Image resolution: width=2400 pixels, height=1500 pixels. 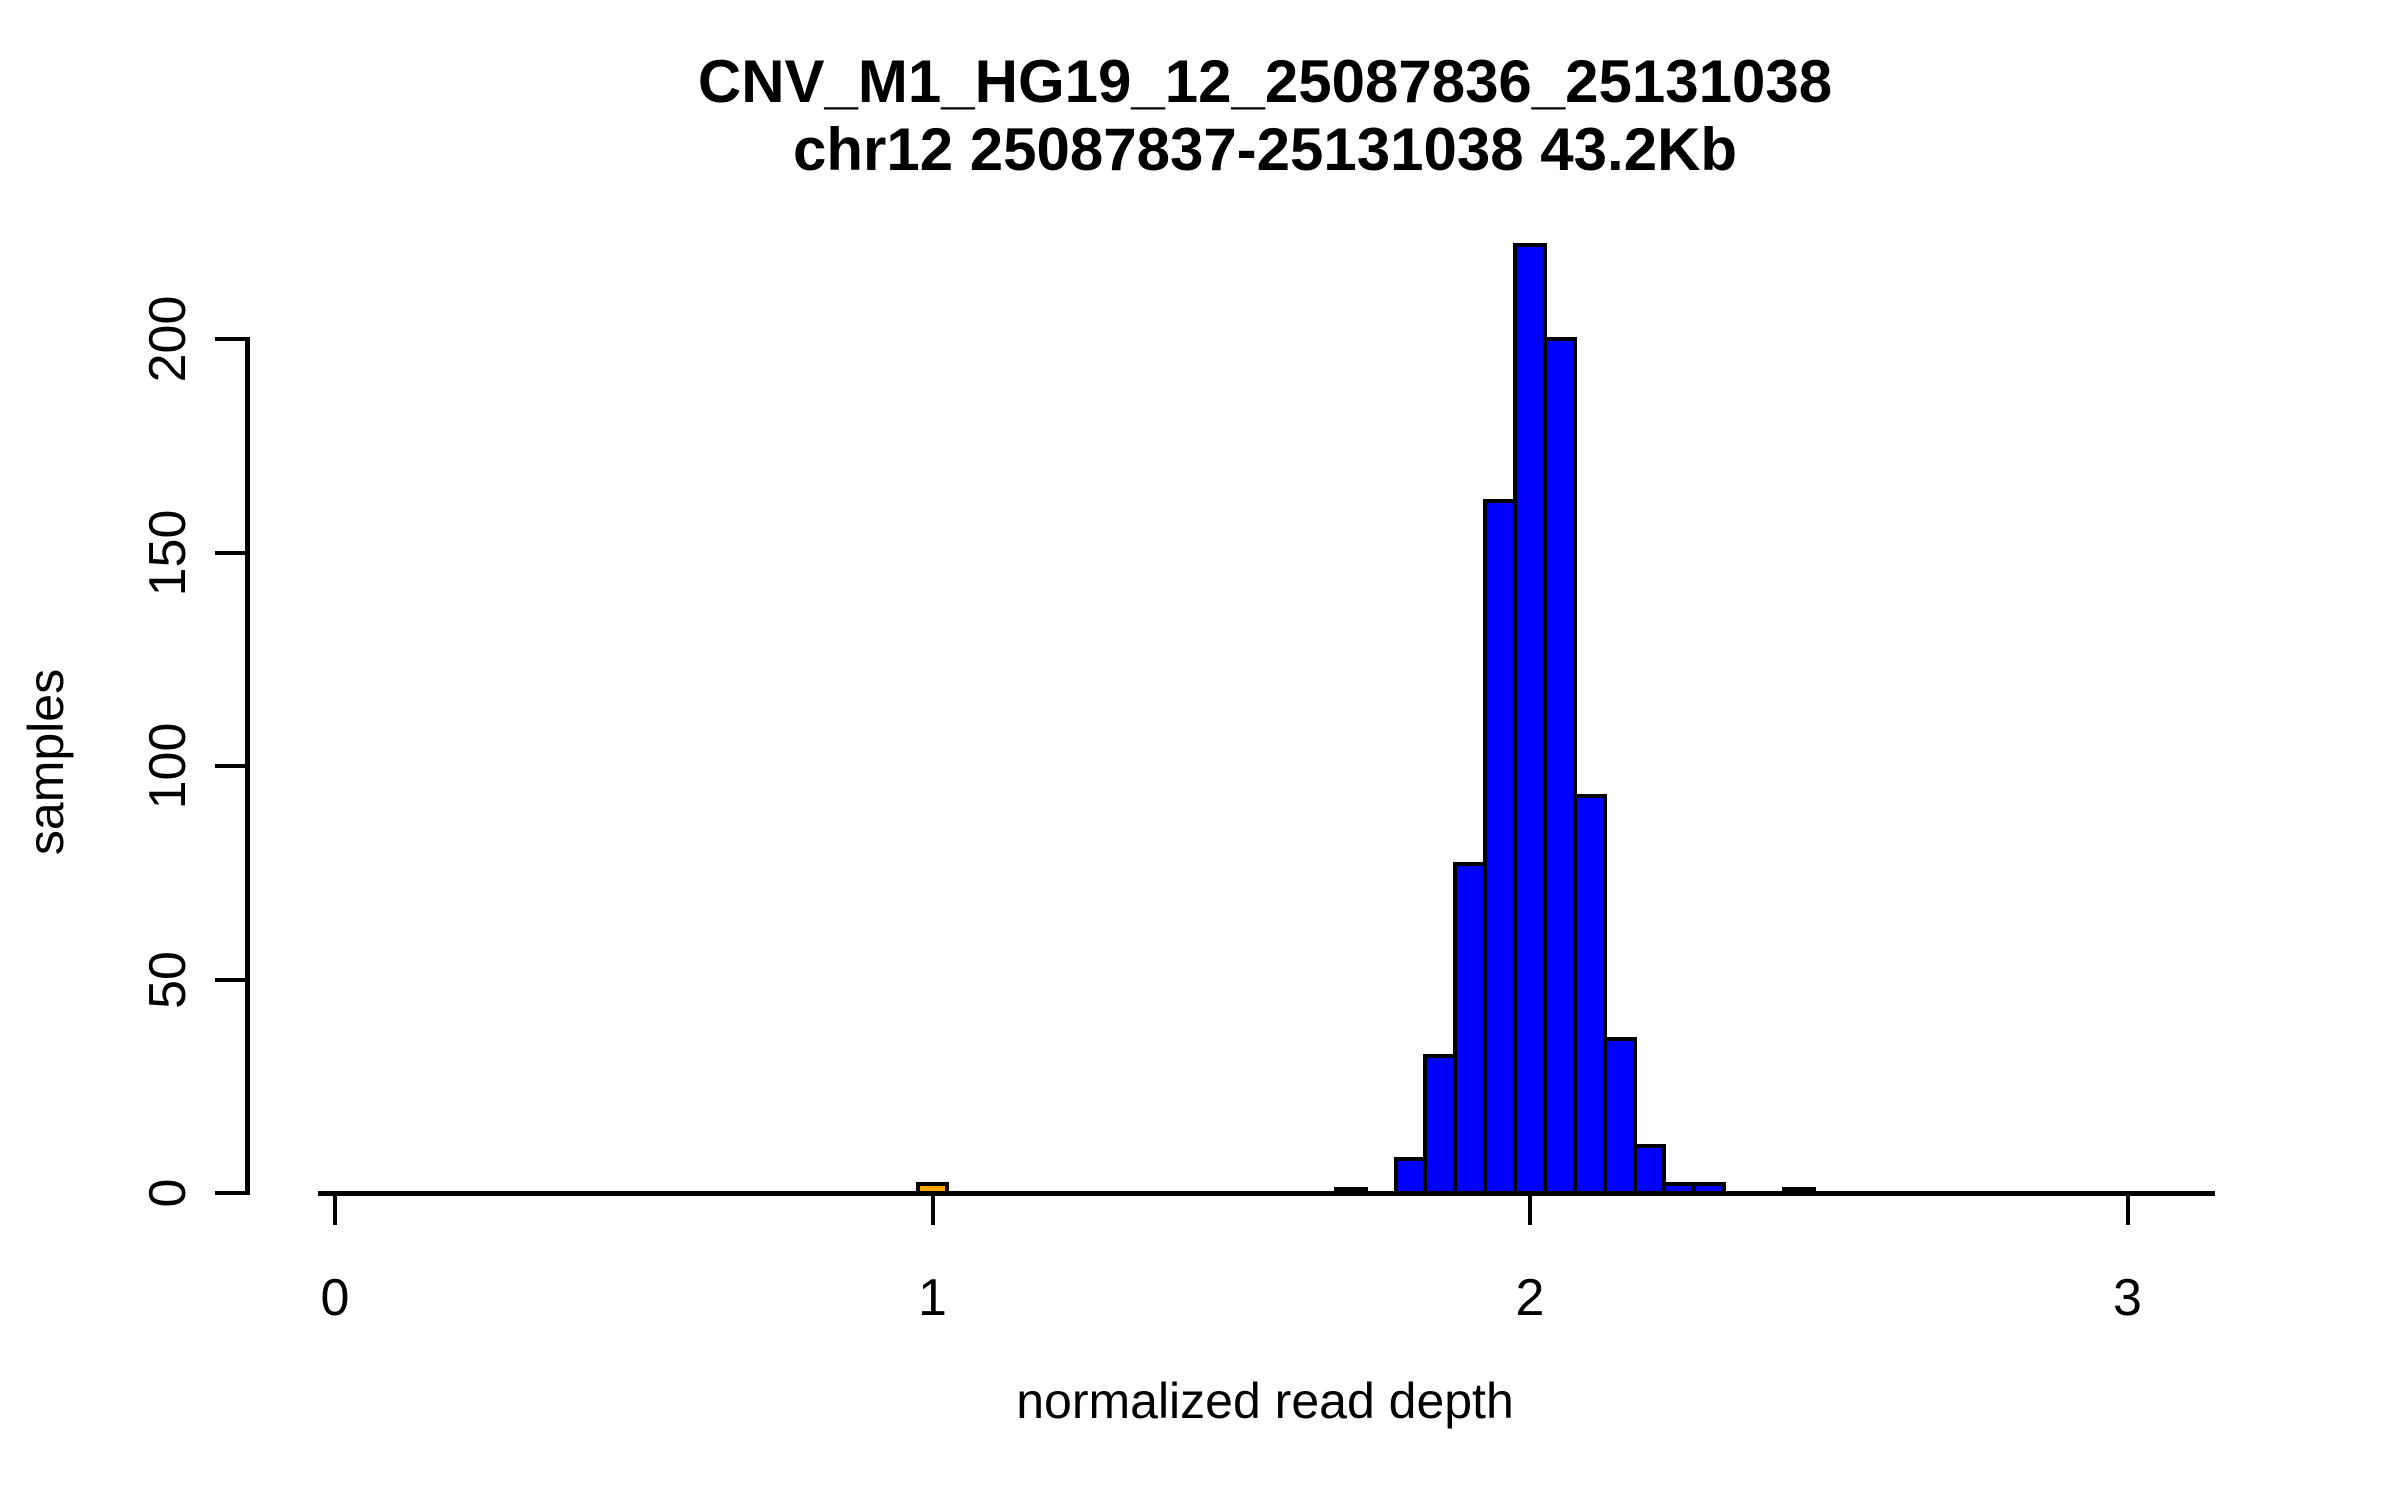 I want to click on x-axis-label: normalized read depth, so click(x=1265, y=1401).